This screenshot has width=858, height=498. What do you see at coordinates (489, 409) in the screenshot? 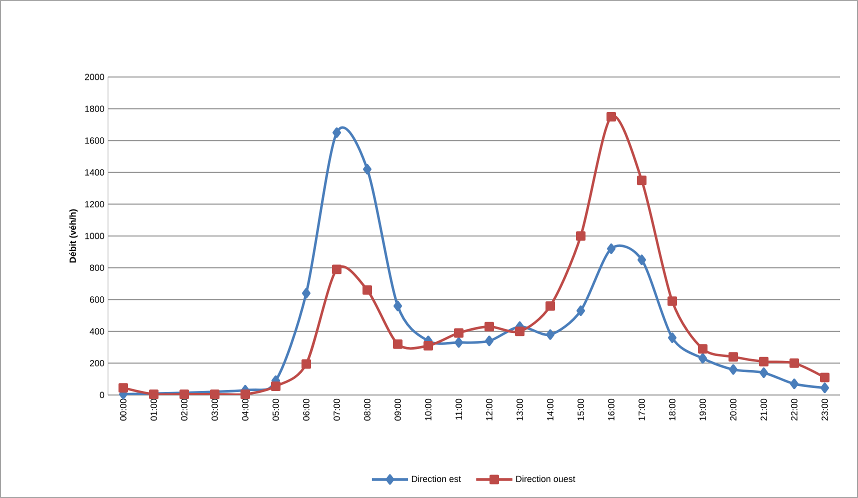
I see `x-tick-label: 12:00` at bounding box center [489, 409].